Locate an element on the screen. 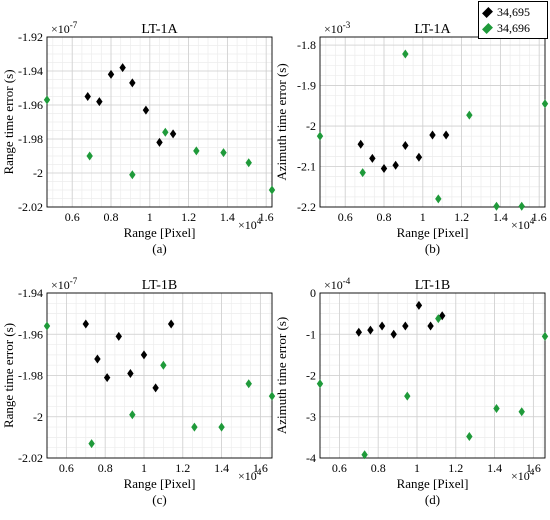  y-tick-label: -1 is located at coordinates (311, 334).